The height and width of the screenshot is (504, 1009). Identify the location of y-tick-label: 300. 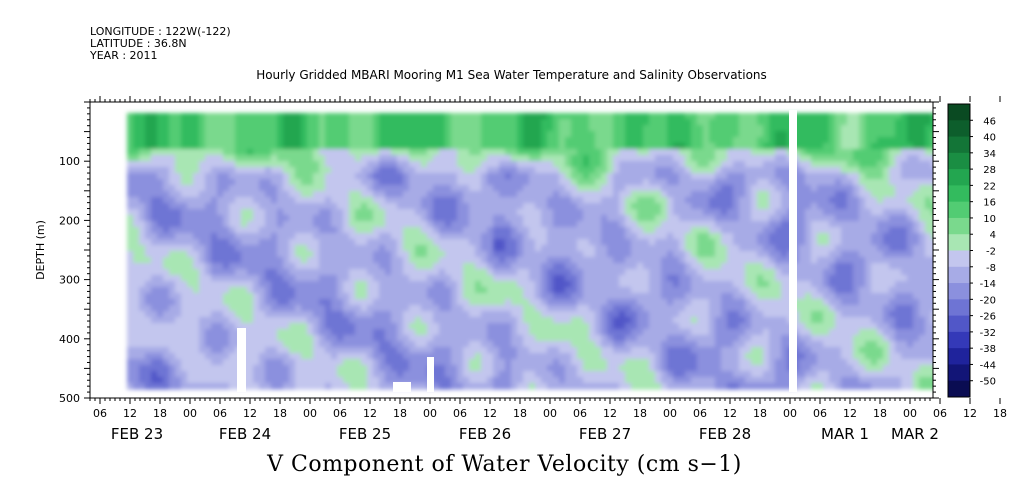
(69, 280).